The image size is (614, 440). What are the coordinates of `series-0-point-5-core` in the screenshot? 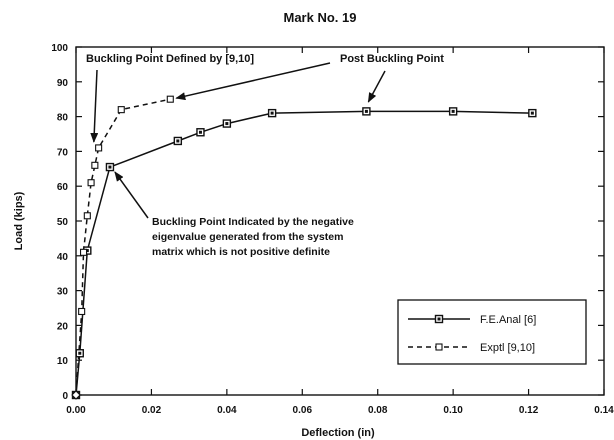 It's located at (200, 132).